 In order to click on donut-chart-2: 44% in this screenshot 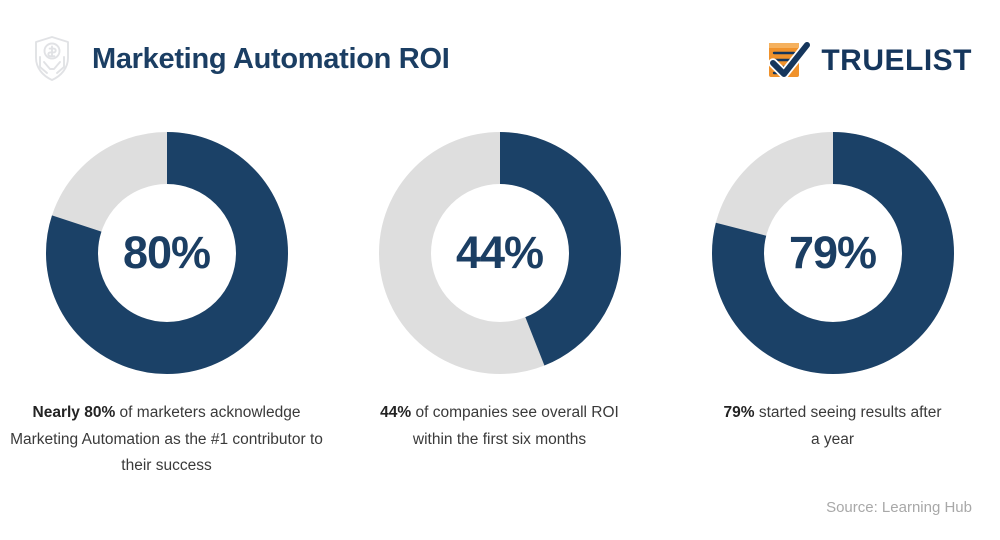, I will do `click(500, 253)`.